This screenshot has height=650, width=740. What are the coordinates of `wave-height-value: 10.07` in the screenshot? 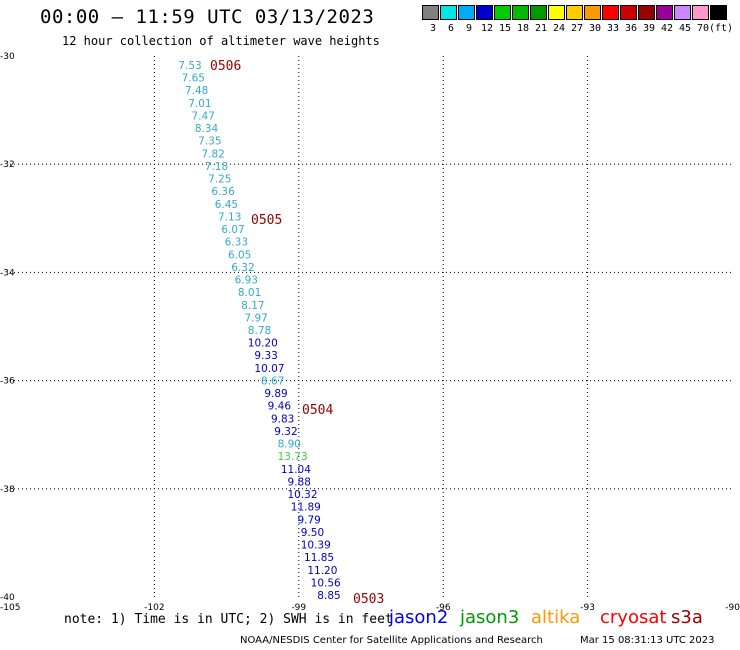 It's located at (269, 369).